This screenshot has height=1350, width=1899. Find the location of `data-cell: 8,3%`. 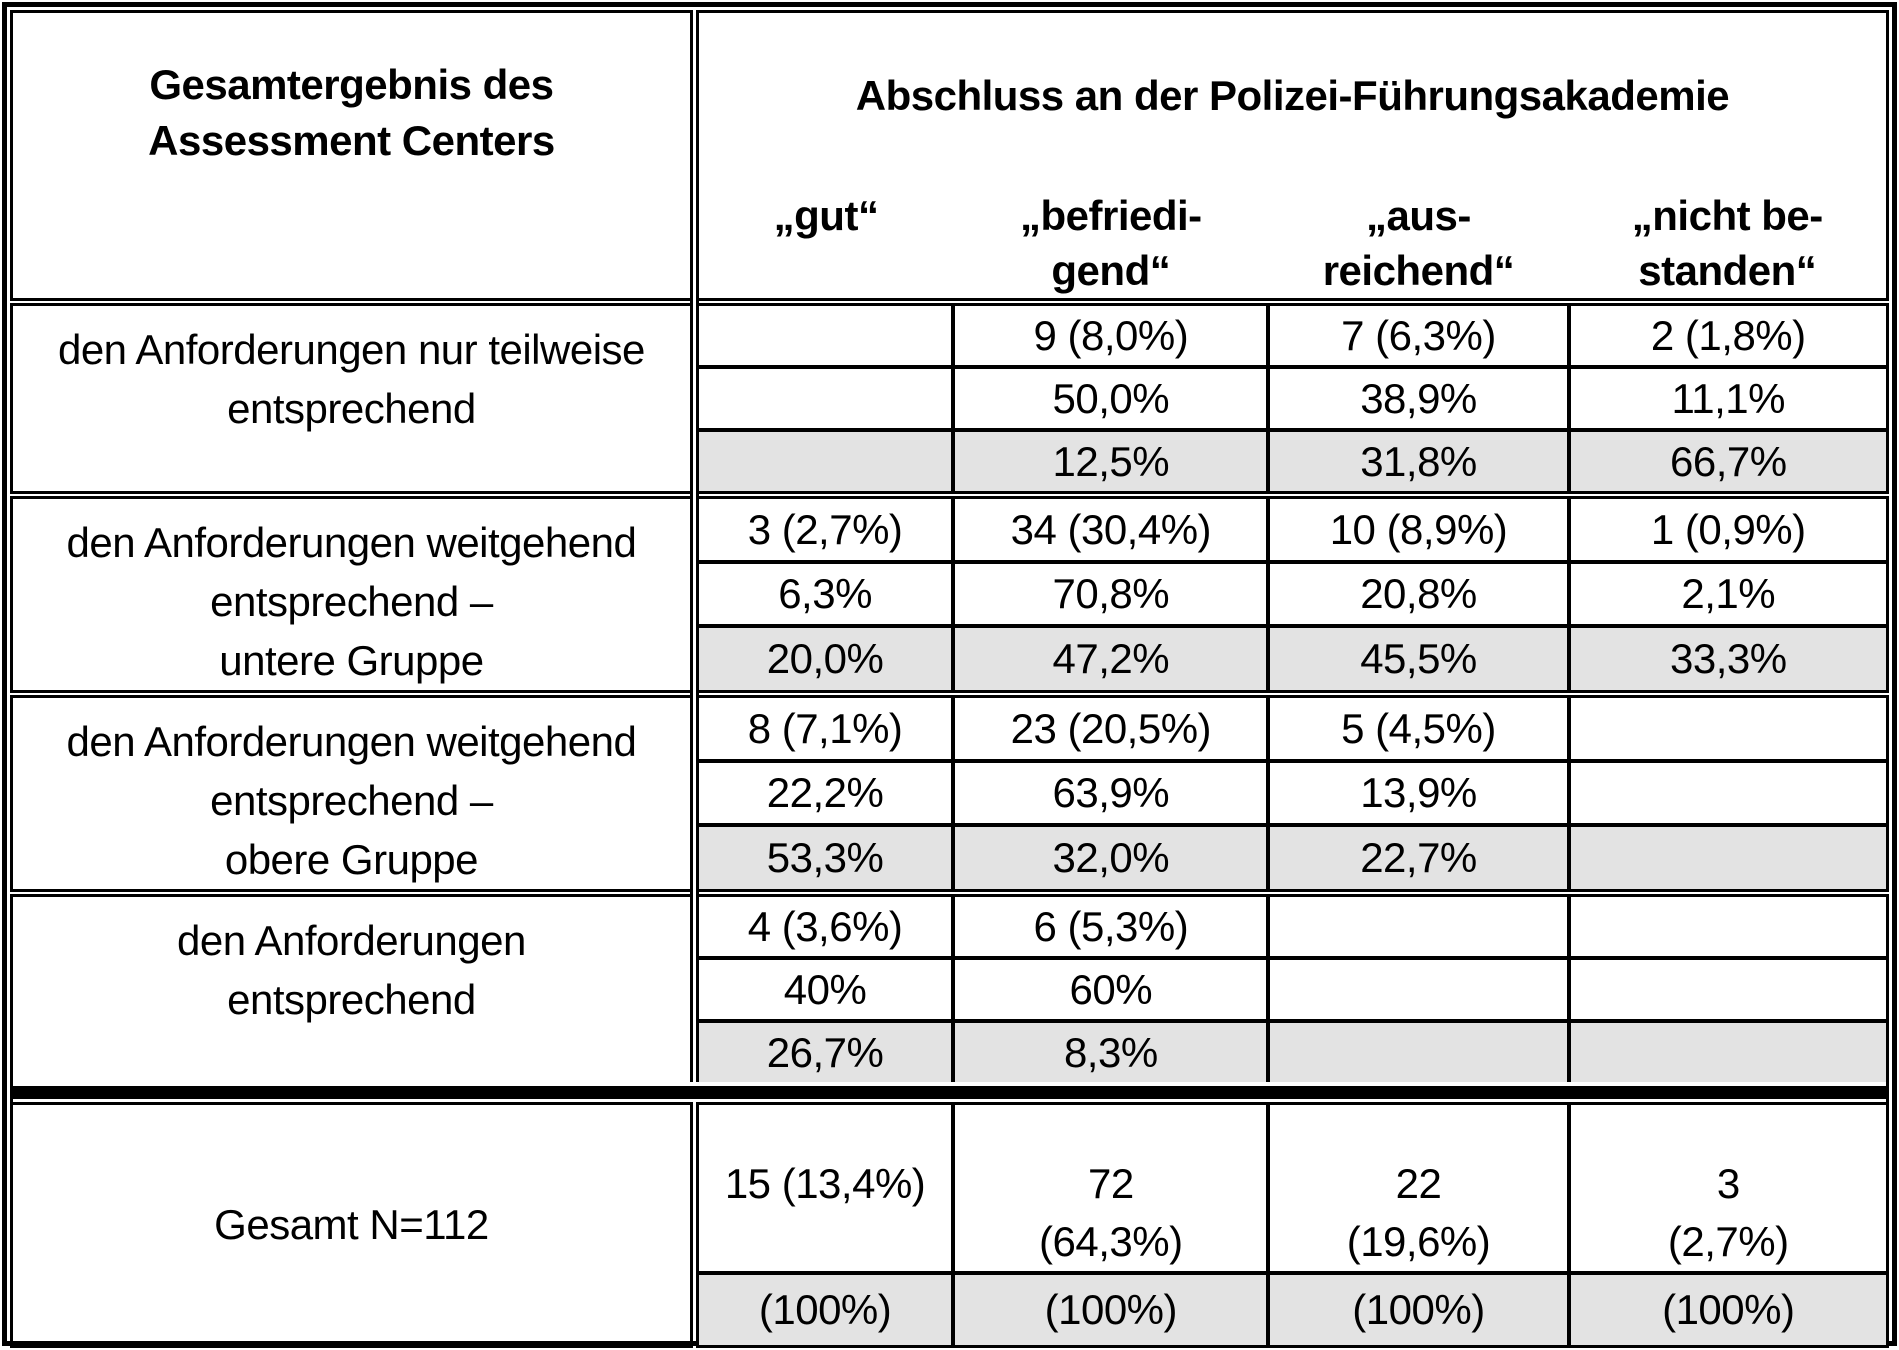

data-cell: 8,3% is located at coordinates (1110, 1051).